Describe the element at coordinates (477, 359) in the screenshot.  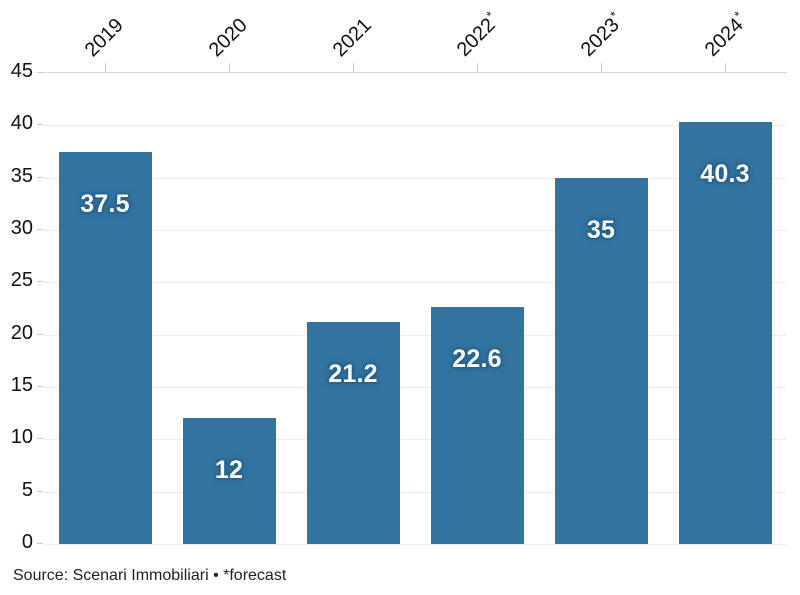
I see `bar-value-label: 22.6` at that location.